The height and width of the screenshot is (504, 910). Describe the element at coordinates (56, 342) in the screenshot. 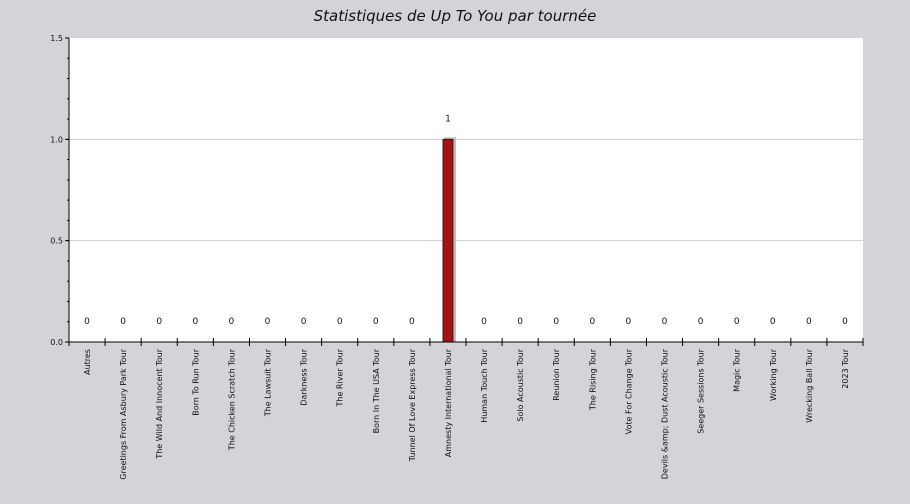

I see `y-tick-label: 0.0` at that location.